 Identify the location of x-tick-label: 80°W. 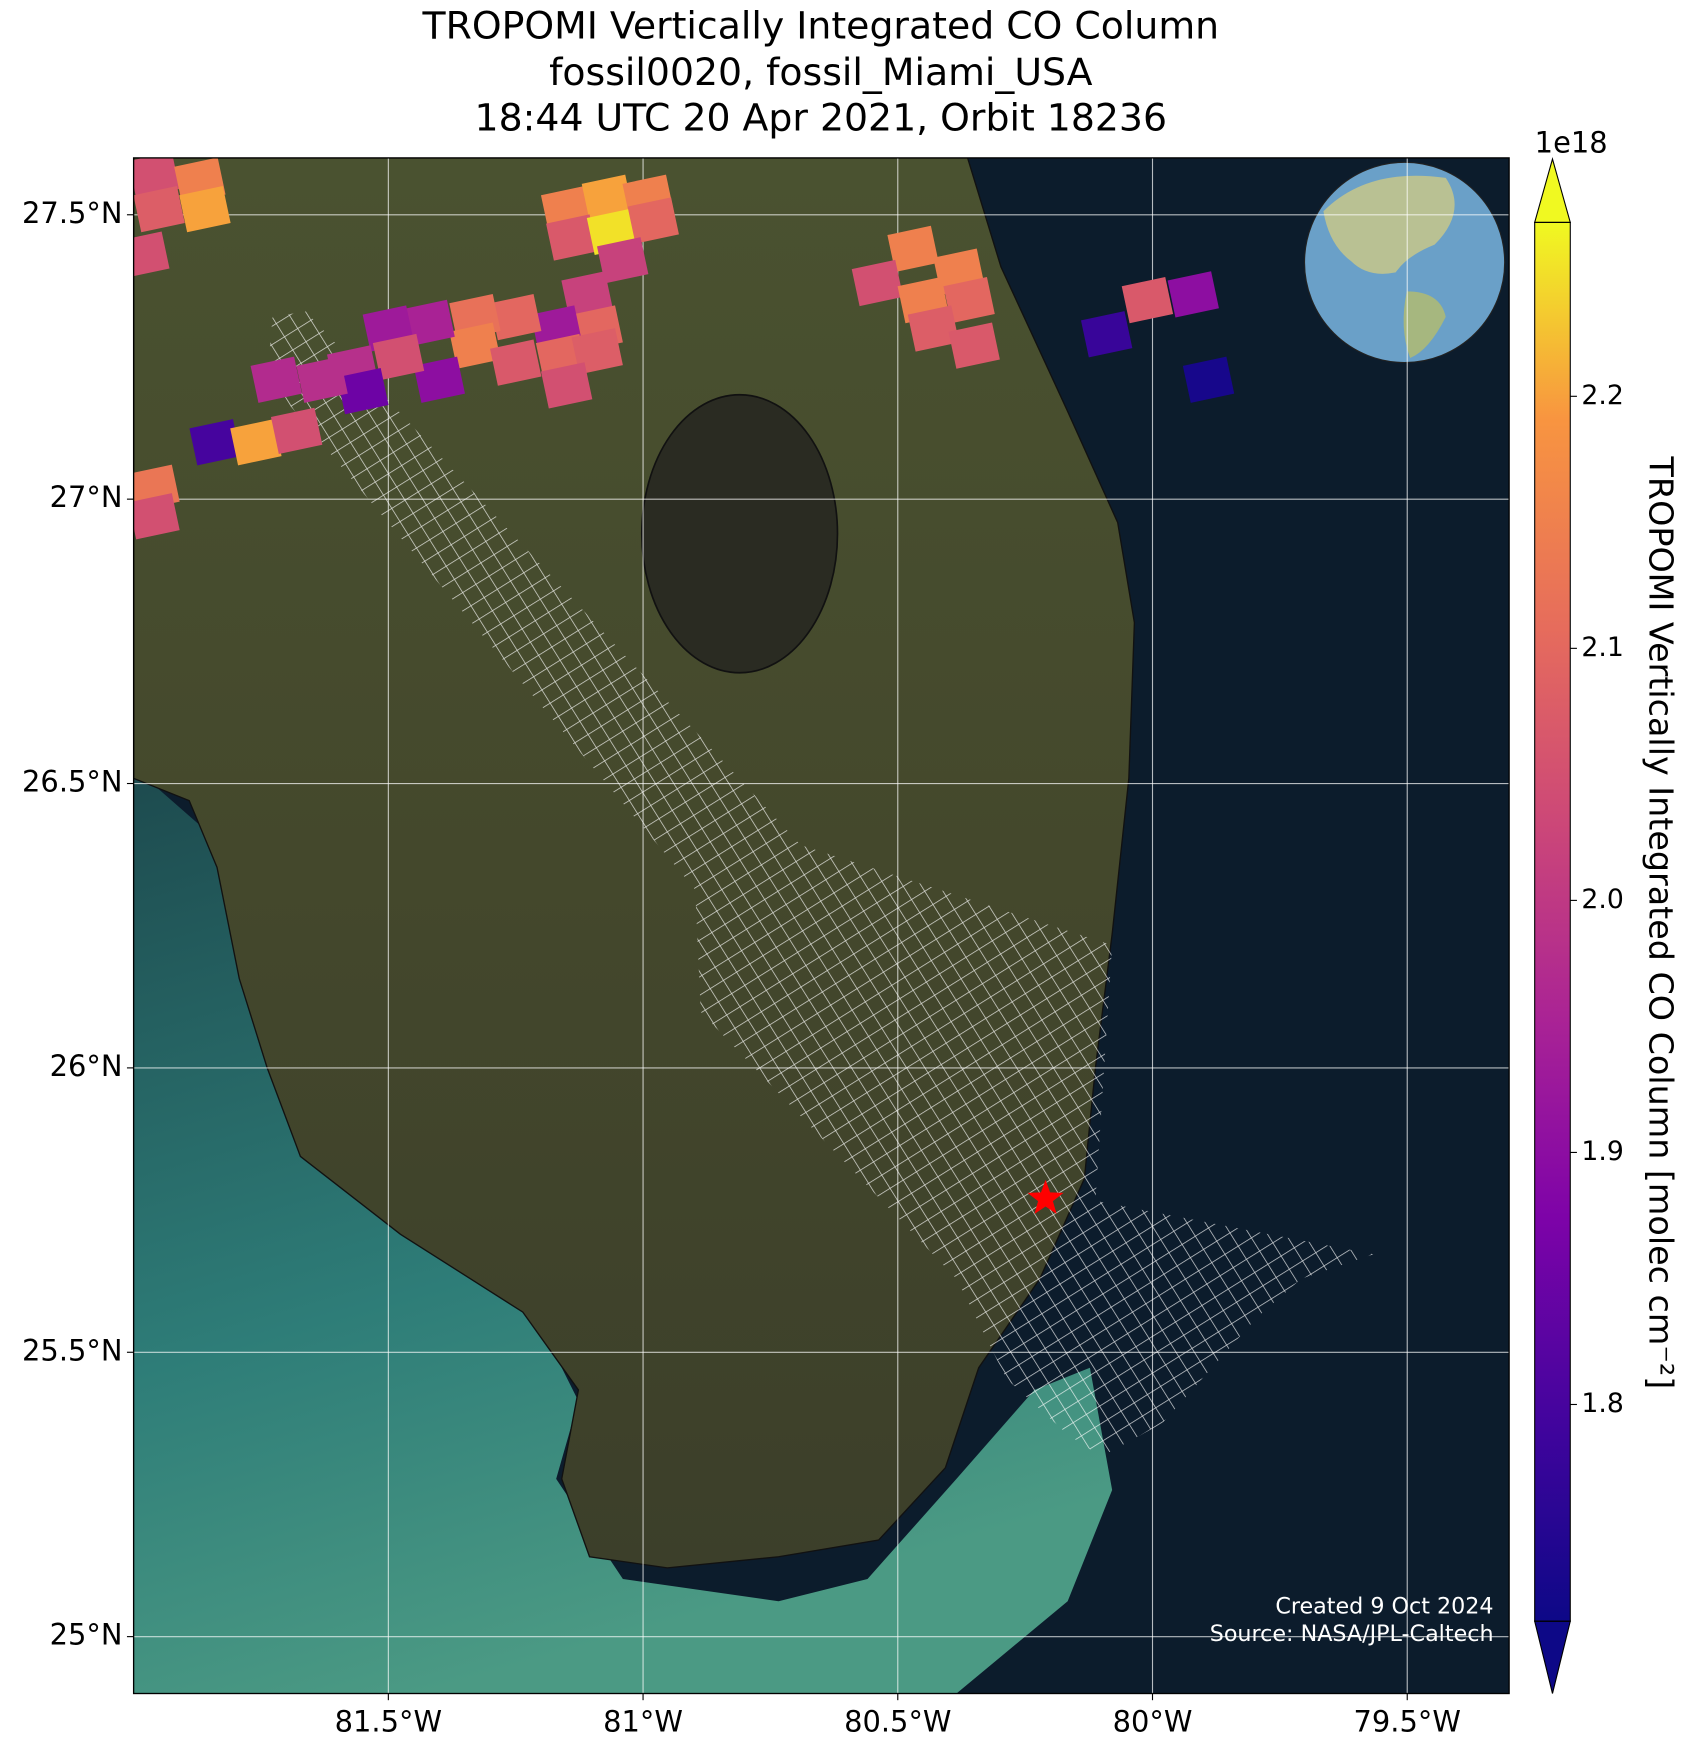
(1153, 1722).